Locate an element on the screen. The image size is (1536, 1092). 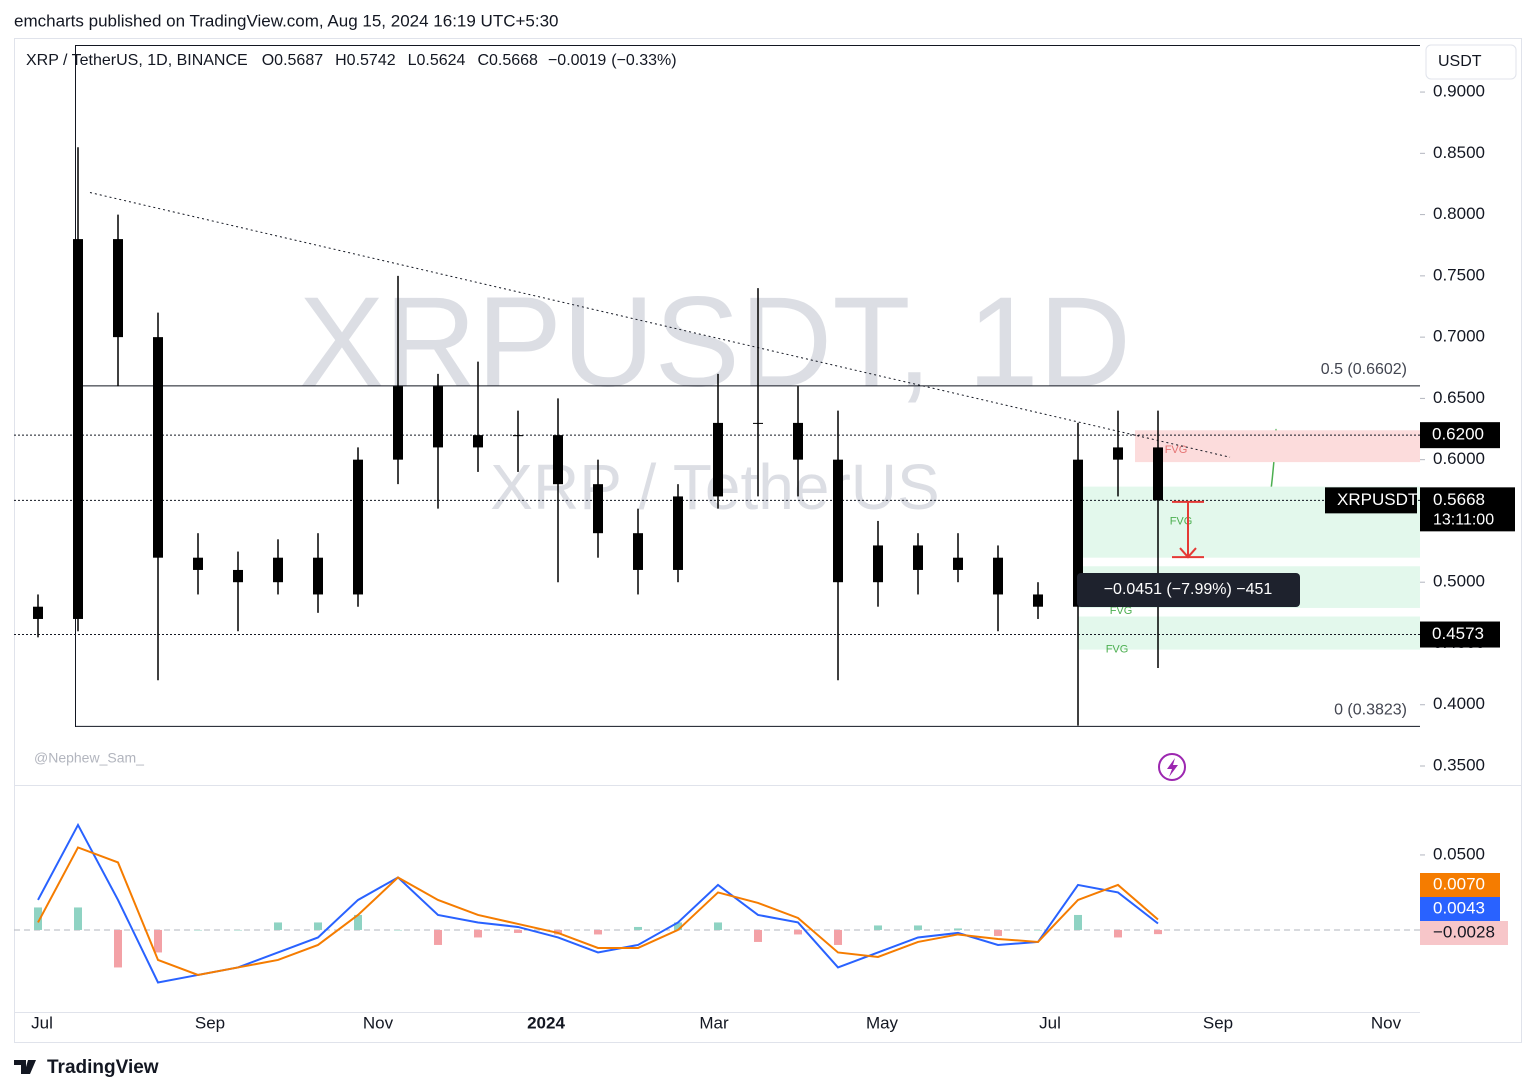
macd-badge: 0.0043 is located at coordinates (1459, 907).